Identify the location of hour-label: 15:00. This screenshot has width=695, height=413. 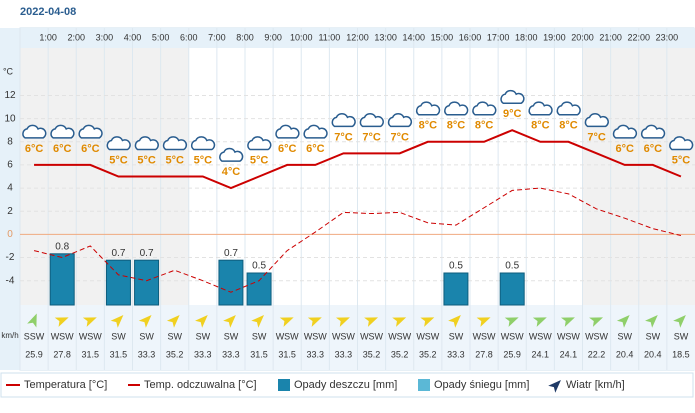
(442, 37).